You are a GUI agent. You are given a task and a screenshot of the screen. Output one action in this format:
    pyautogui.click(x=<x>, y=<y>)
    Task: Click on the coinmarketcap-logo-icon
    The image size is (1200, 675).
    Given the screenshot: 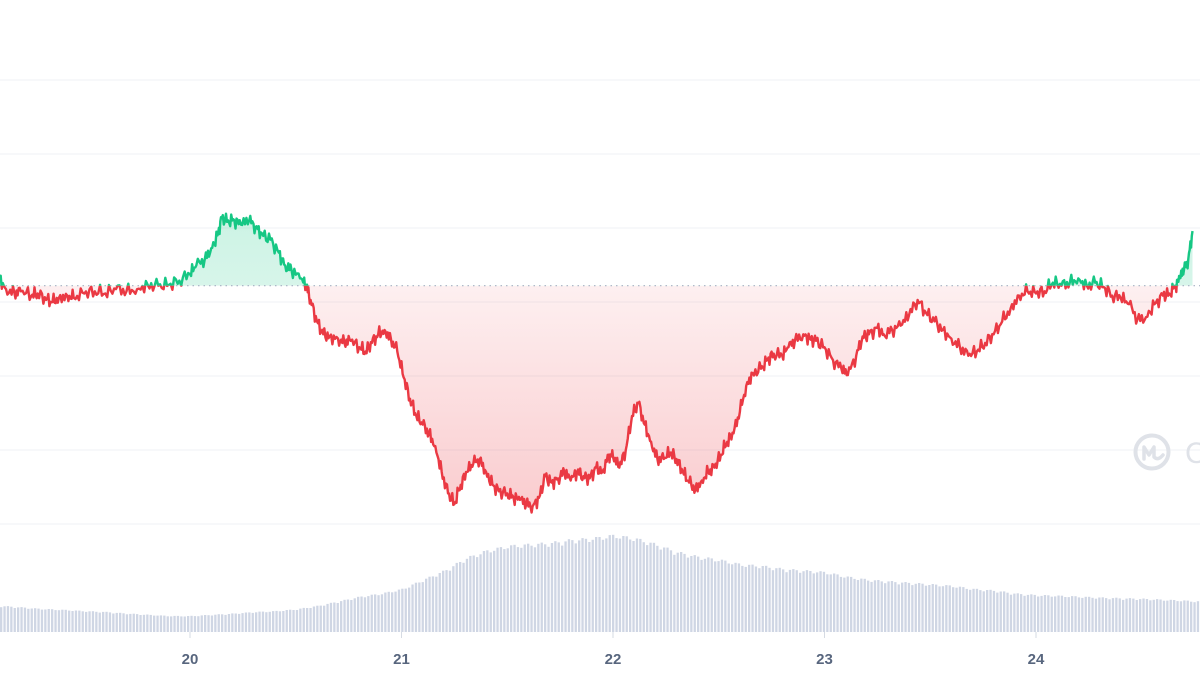 What is the action you would take?
    pyautogui.click(x=1152, y=452)
    